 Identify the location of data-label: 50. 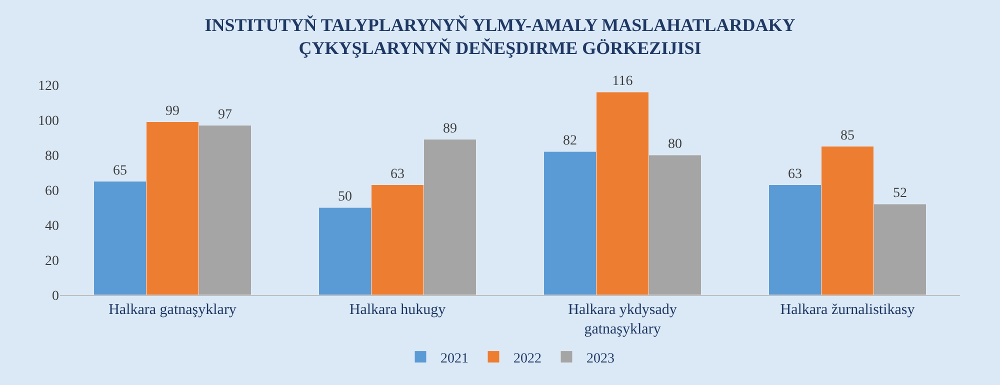
(345, 197).